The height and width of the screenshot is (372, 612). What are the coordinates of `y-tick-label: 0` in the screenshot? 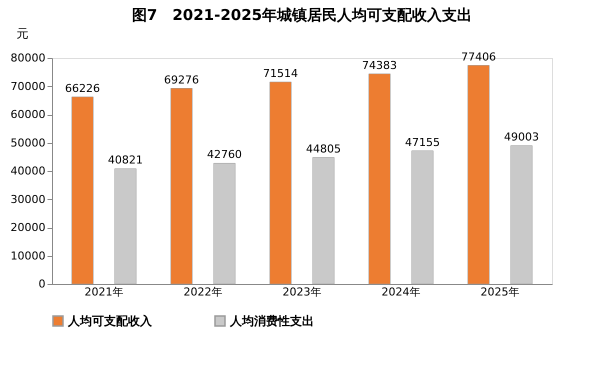 It's located at (42, 284).